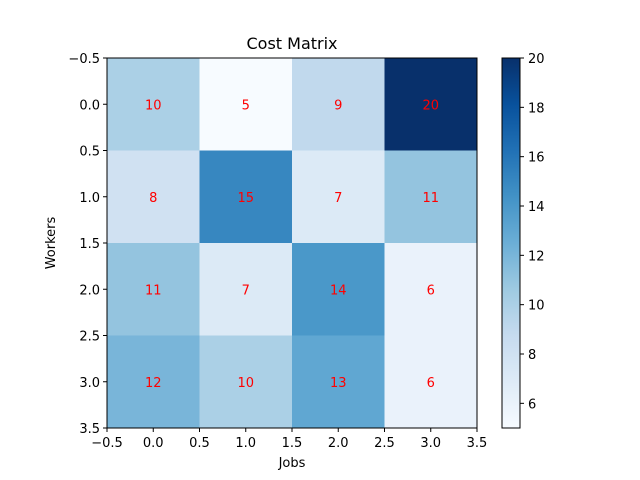  Describe the element at coordinates (536, 306) in the screenshot. I see `colorbar-tick-label: 10` at that location.